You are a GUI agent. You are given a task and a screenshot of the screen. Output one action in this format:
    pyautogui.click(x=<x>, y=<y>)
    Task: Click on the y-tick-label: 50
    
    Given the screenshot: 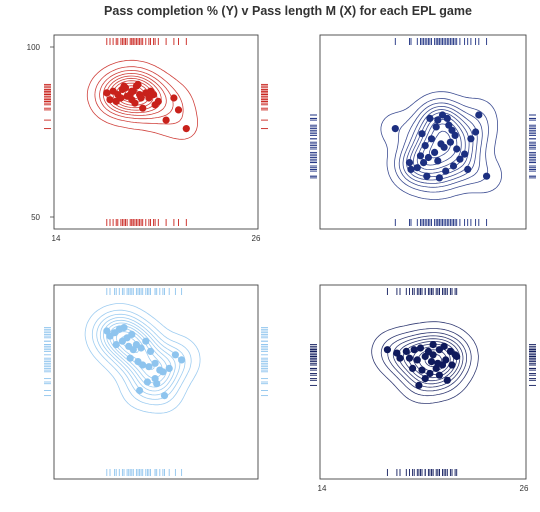 What is the action you would take?
    pyautogui.click(x=35, y=217)
    